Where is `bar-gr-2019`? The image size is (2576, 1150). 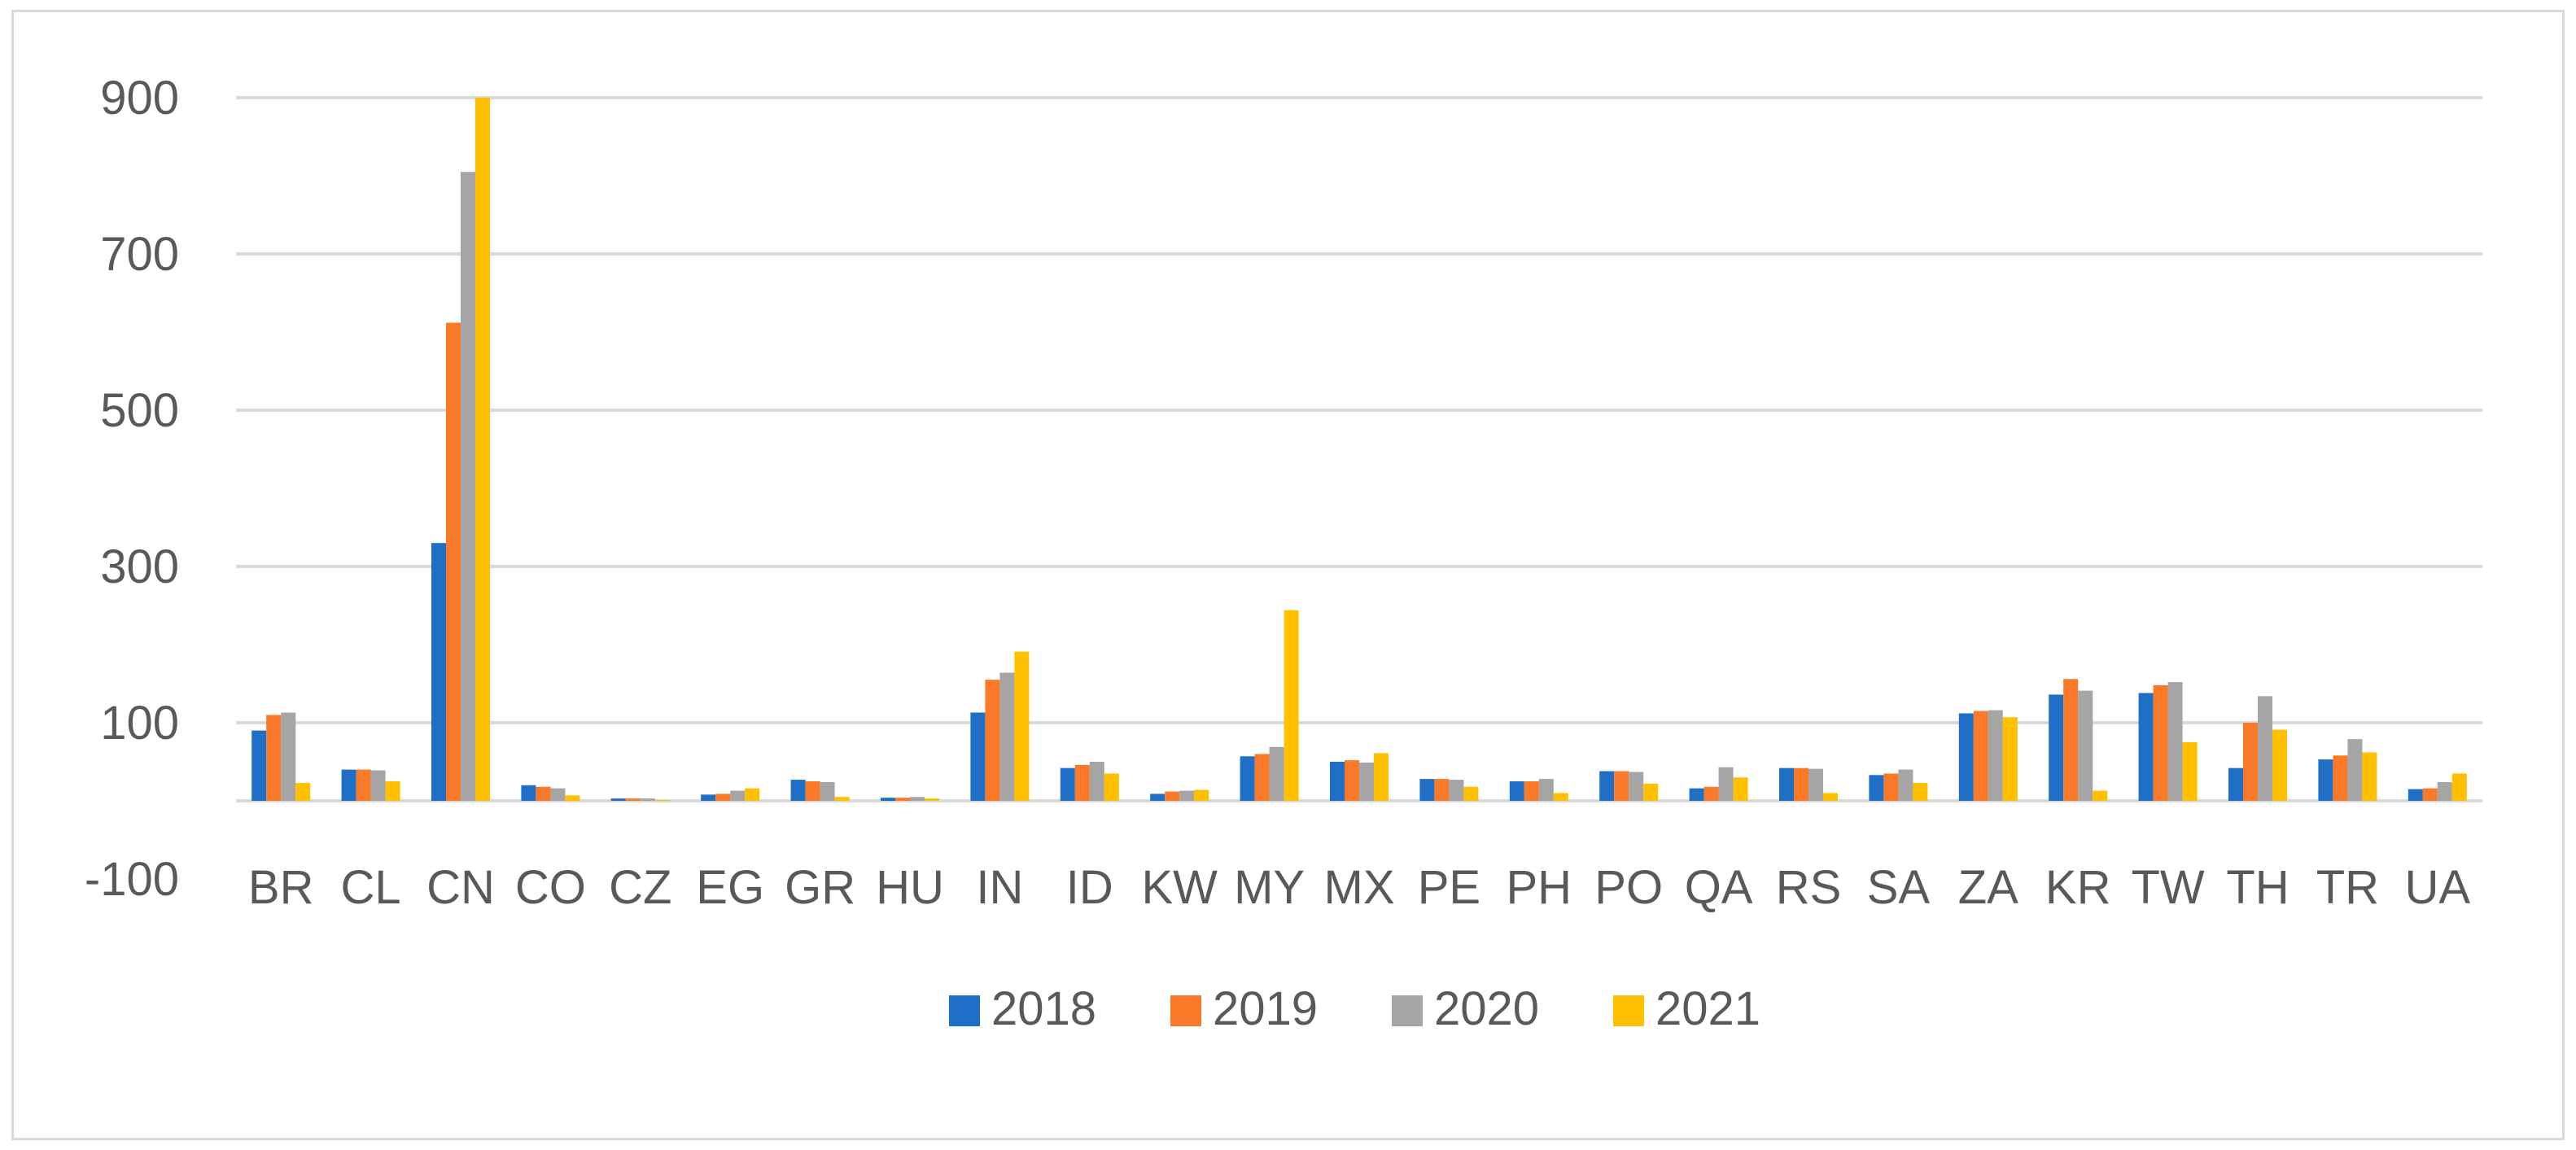
bar-gr-2019 is located at coordinates (812, 791).